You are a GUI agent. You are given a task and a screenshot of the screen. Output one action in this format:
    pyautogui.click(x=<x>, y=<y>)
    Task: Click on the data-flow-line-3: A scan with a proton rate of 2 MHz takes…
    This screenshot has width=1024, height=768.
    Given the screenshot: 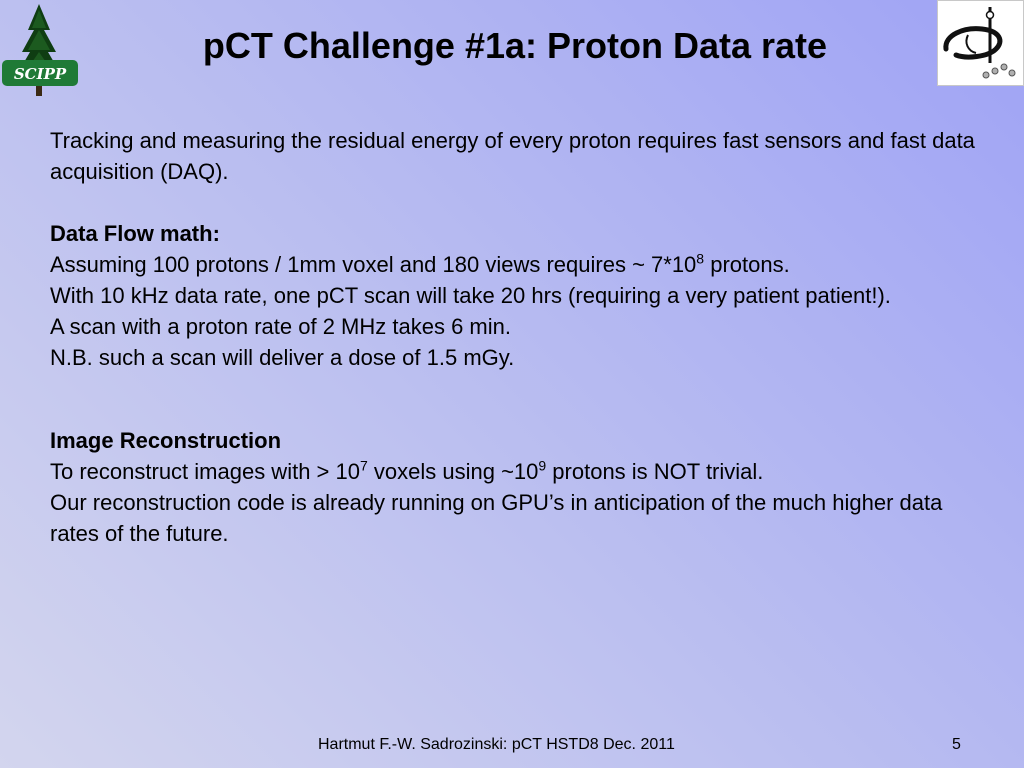 What is the action you would take?
    pyautogui.click(x=280, y=326)
    